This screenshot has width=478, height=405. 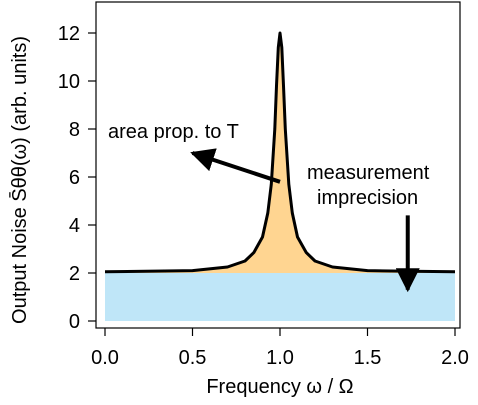 I want to click on y-tick-label: 6, so click(x=74, y=178).